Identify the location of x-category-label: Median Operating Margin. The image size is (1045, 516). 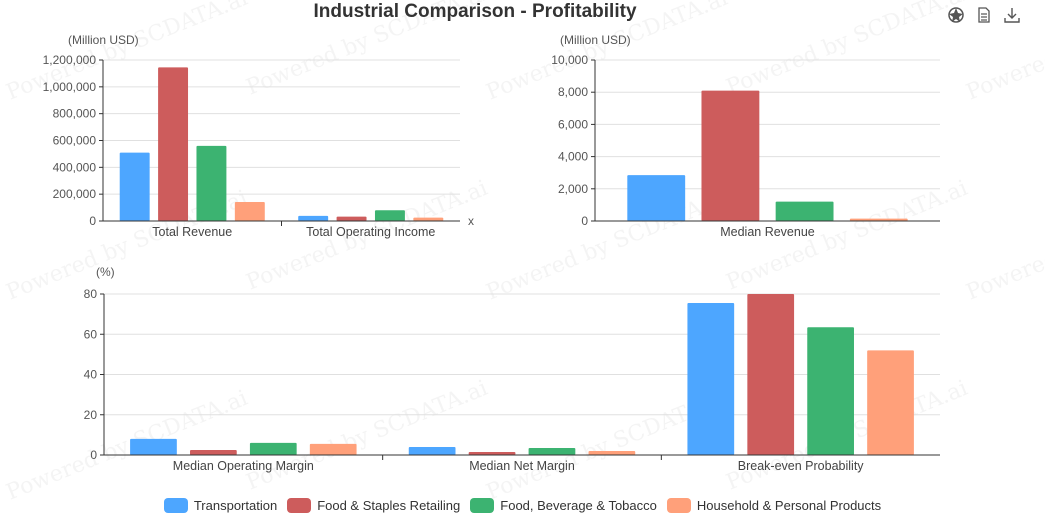
(243, 466).